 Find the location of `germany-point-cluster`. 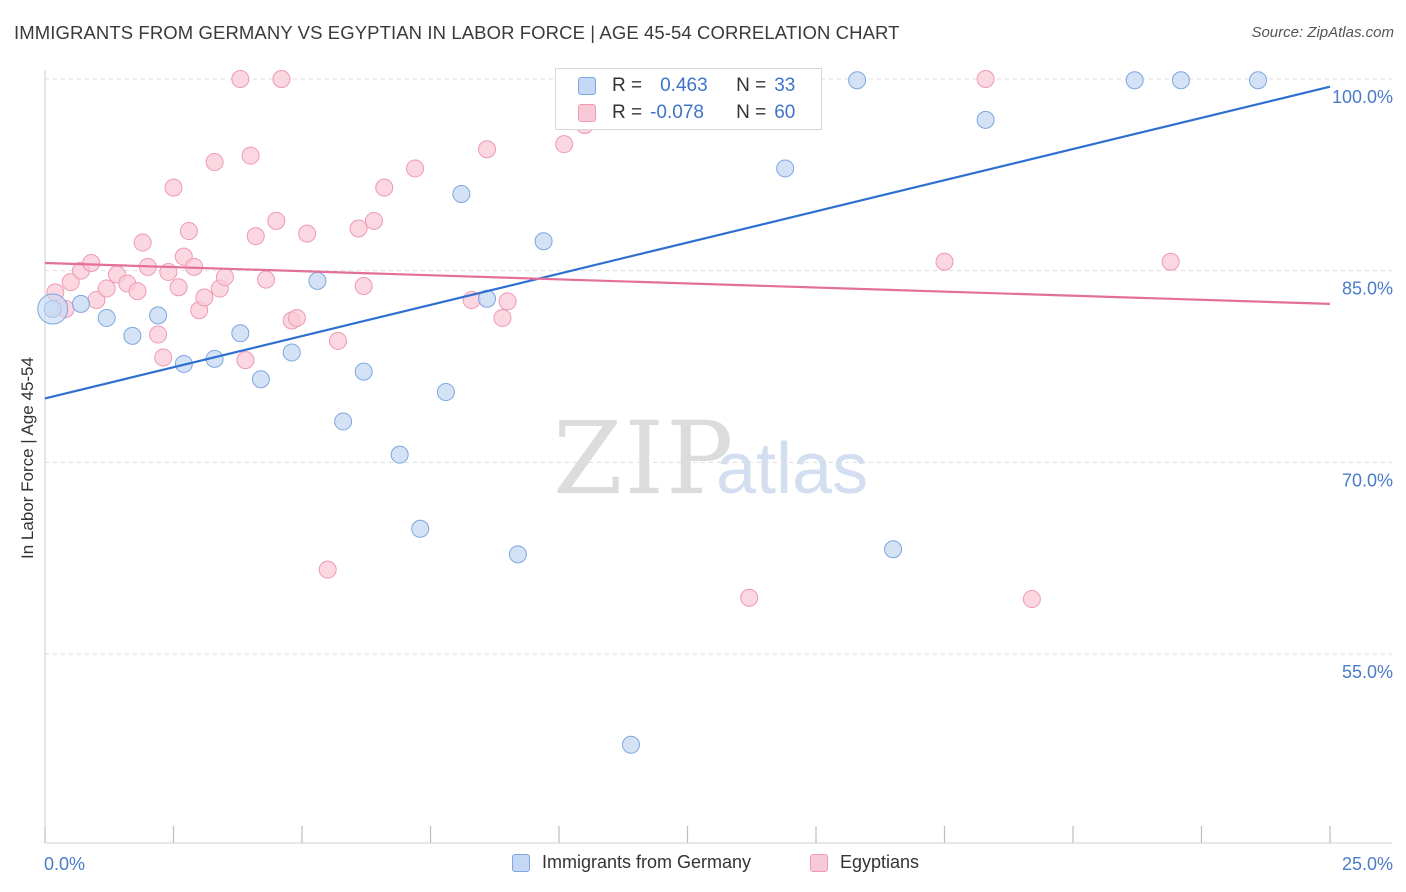

germany-point-cluster is located at coordinates (53, 309).